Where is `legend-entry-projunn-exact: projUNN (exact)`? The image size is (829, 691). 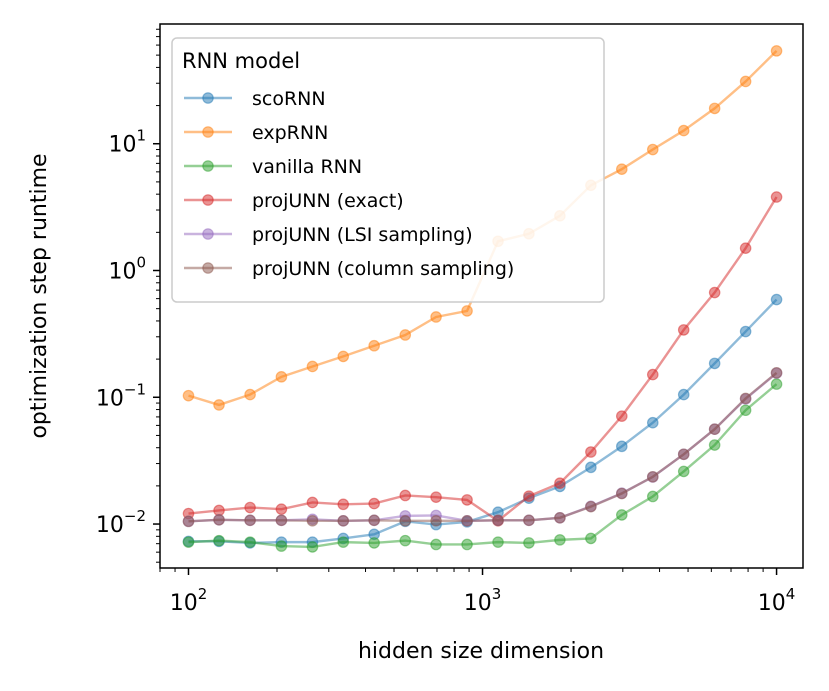 legend-entry-projunn-exact: projUNN (exact) is located at coordinates (294, 201).